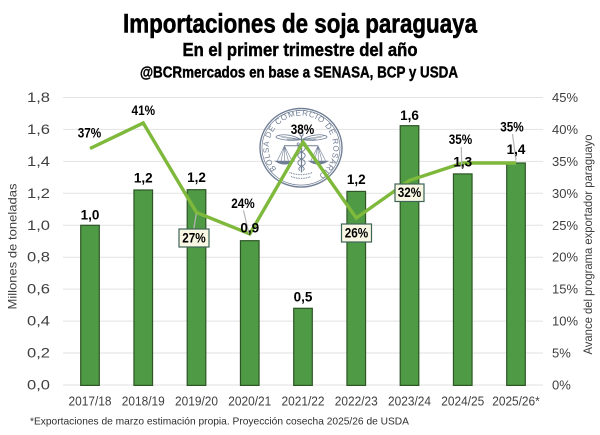 This screenshot has height=435, width=600. What do you see at coordinates (357, 233) in the screenshot?
I see `svg-text: 26%` at bounding box center [357, 233].